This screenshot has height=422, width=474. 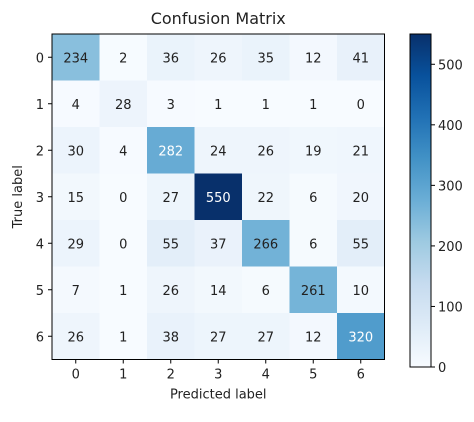 I want to click on cell-value-label: 19, so click(x=313, y=151).